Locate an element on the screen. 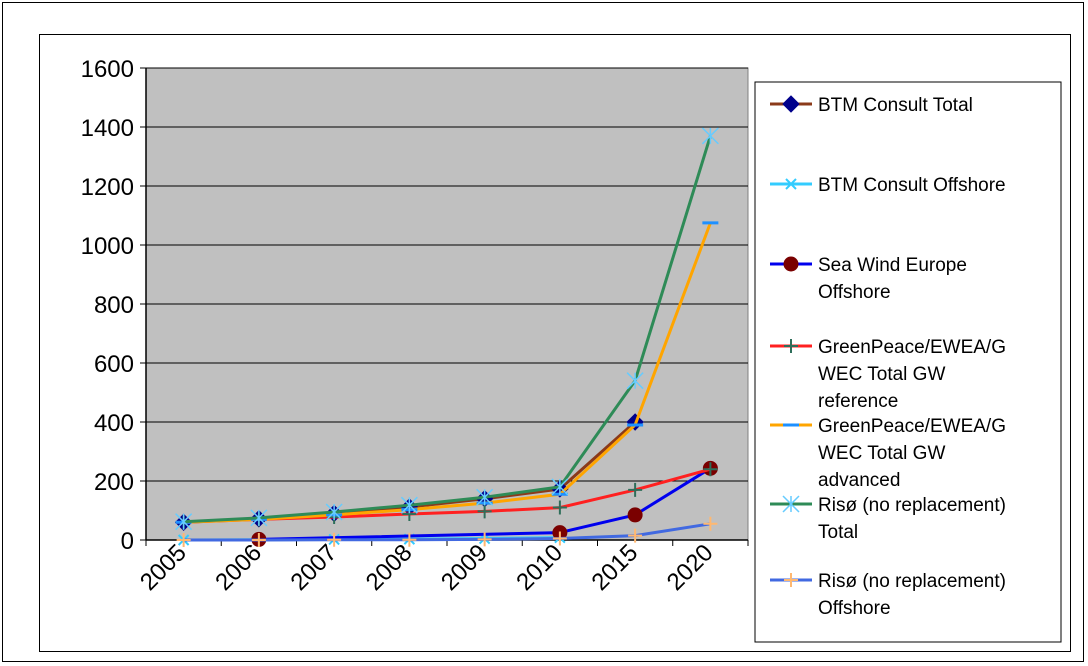 The height and width of the screenshot is (666, 1088). x-tick-label: 2020 is located at coordinates (690, 567).